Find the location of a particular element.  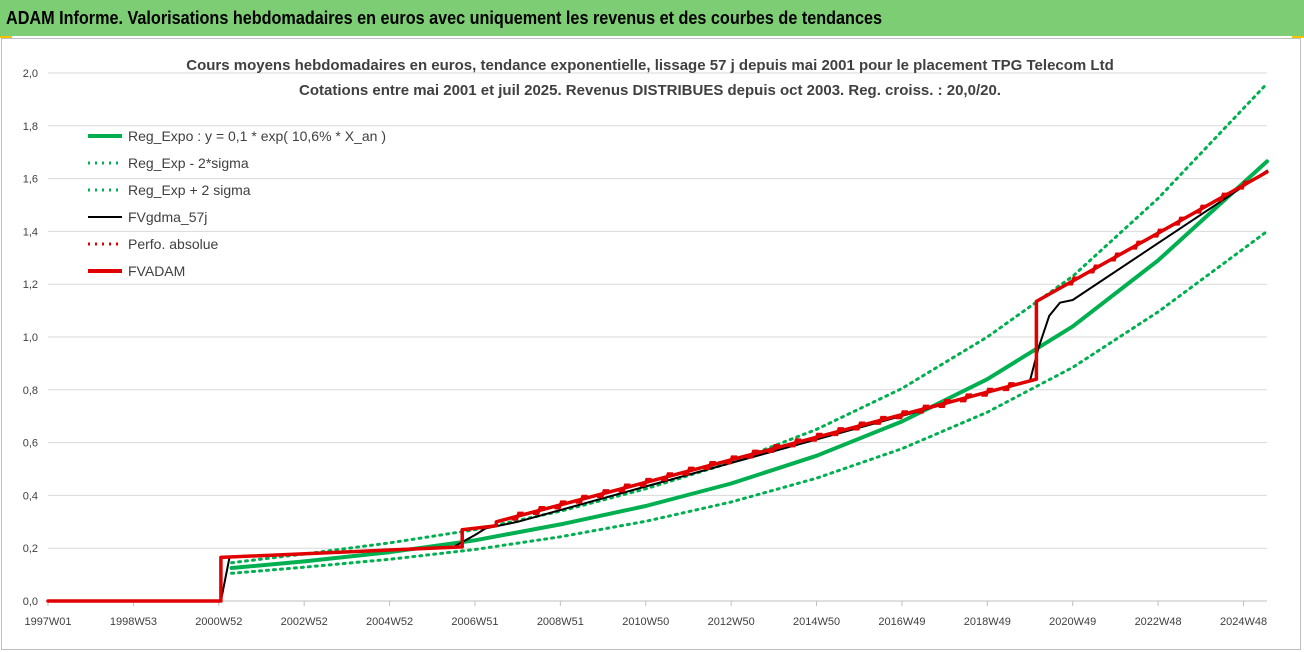

y-tick-label: 0,0 is located at coordinates (30, 602).